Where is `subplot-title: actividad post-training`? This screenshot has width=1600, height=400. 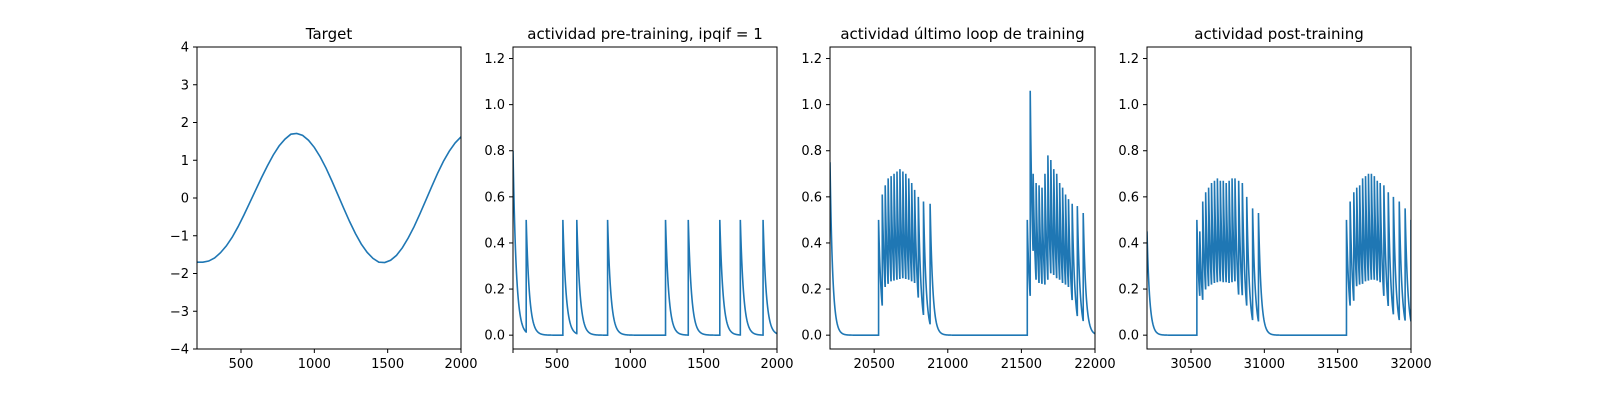
subplot-title: actividad post-training is located at coordinates (1278, 34).